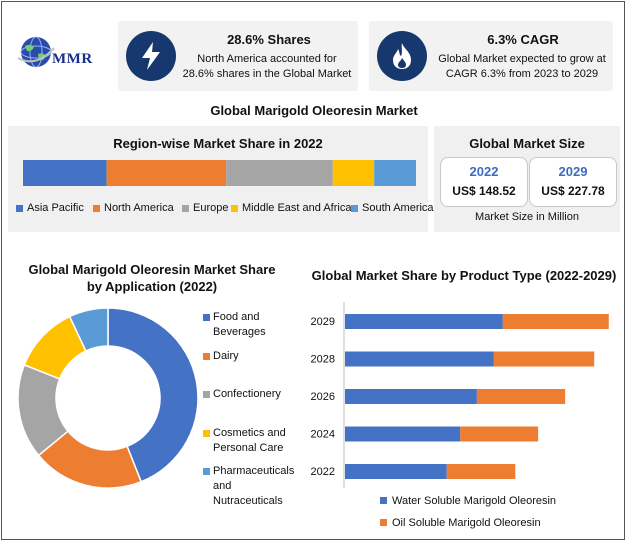 This screenshot has height=542, width=628. I want to click on market-size-note: Market Size in Million, so click(527, 217).